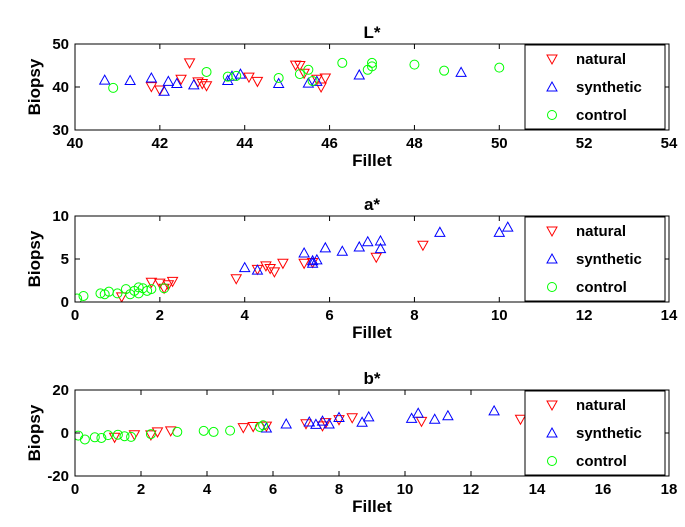 This screenshot has height=527, width=685. Describe the element at coordinates (60, 130) in the screenshot. I see `y-tick-label: 30` at that location.